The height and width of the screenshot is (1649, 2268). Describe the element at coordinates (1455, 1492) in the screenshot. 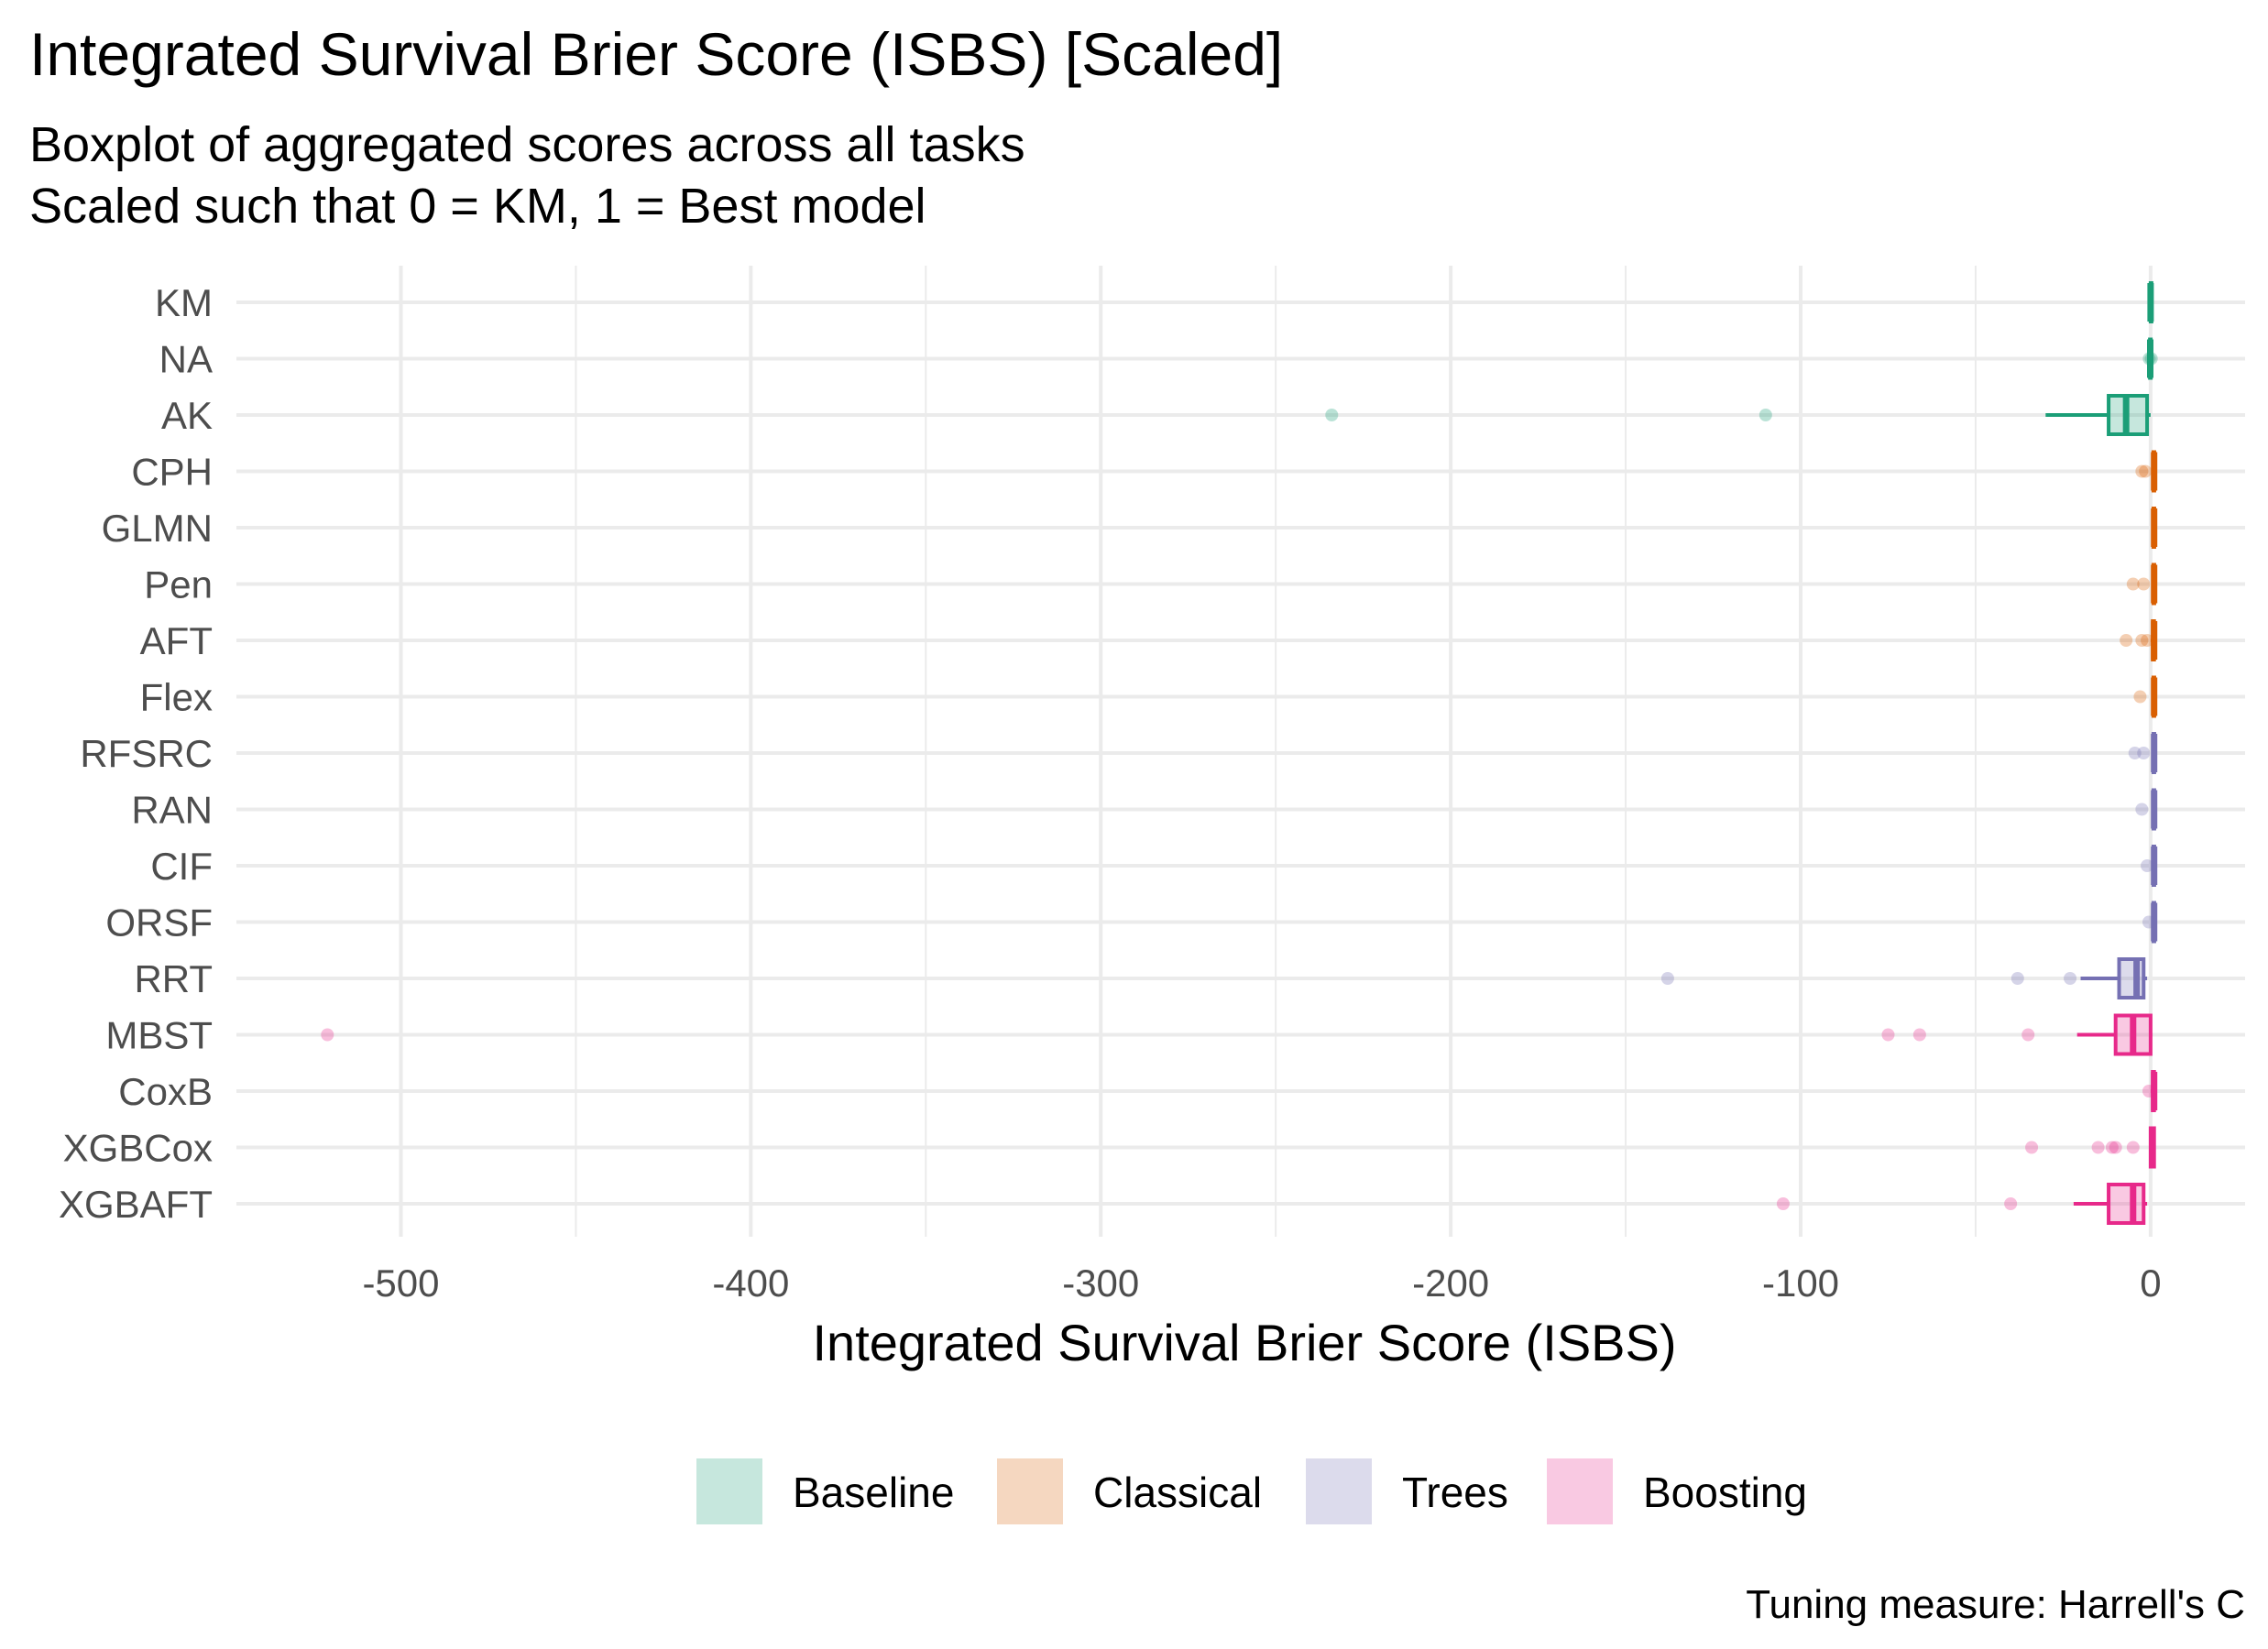

I see `legend-label: Trees` at that location.